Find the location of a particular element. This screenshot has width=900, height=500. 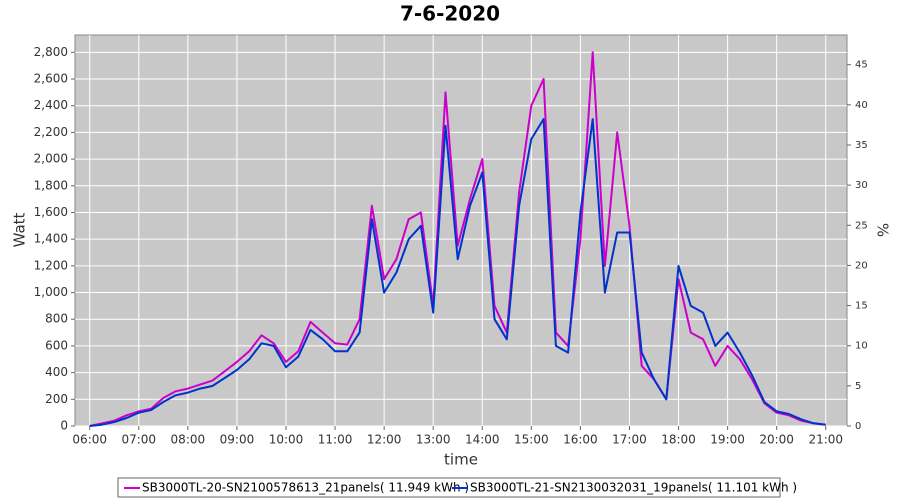

x-tick-label: 20:00 is located at coordinates (776, 440).